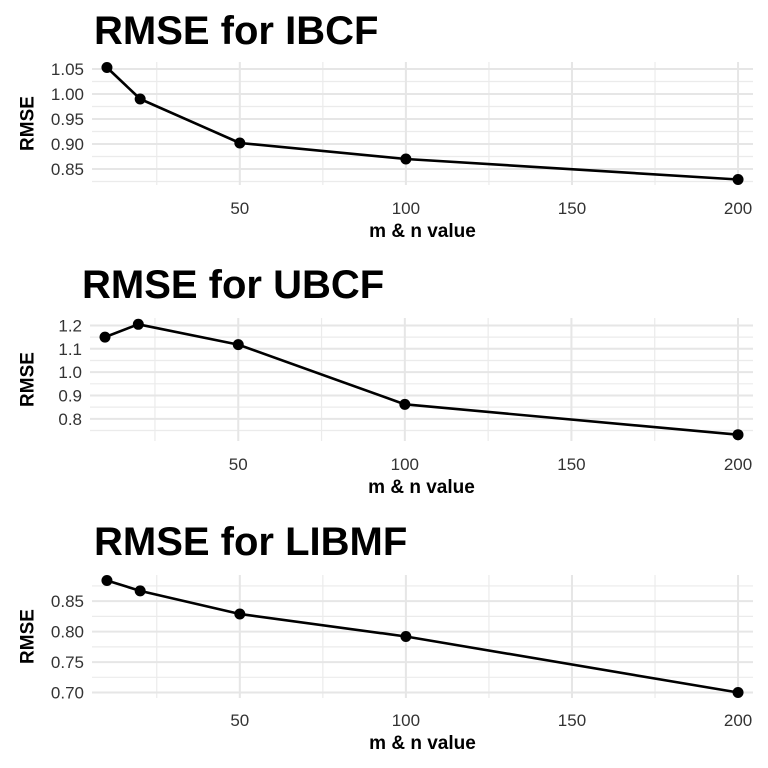 The image size is (768, 768). What do you see at coordinates (67, 662) in the screenshot?
I see `y-tick-label: 0.75` at bounding box center [67, 662].